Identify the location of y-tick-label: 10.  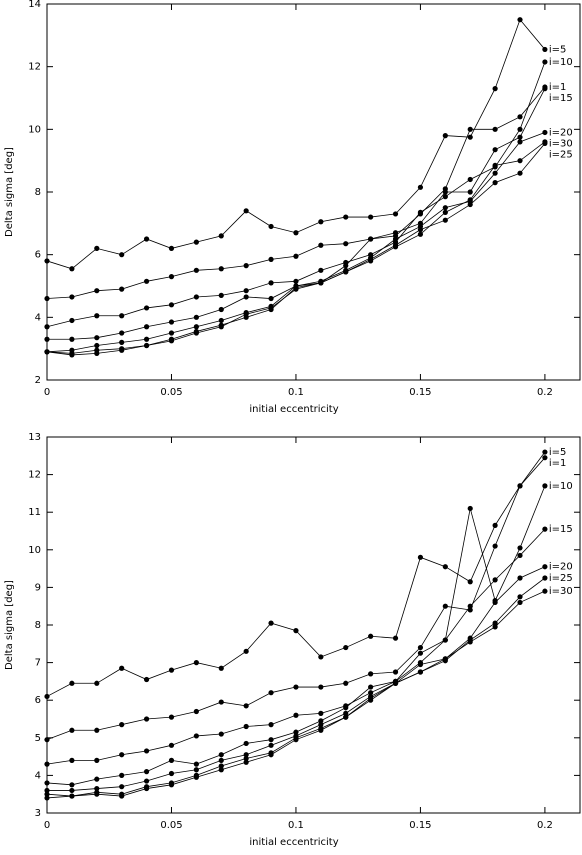
(34, 129).